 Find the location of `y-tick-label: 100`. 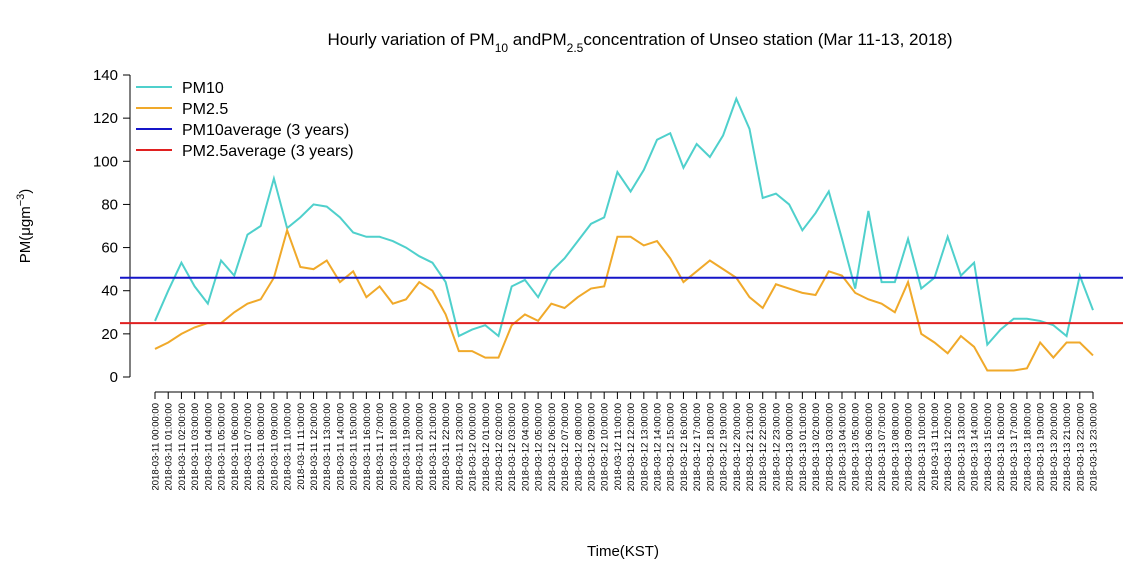

y-tick-label: 100 is located at coordinates (105, 161).